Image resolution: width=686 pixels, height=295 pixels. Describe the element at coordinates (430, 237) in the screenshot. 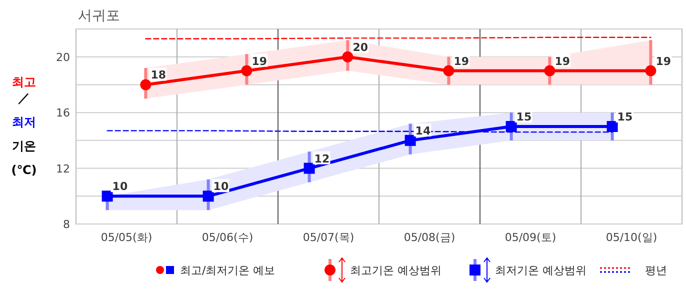

I see `x-tick-label: 05/08(금)` at that location.